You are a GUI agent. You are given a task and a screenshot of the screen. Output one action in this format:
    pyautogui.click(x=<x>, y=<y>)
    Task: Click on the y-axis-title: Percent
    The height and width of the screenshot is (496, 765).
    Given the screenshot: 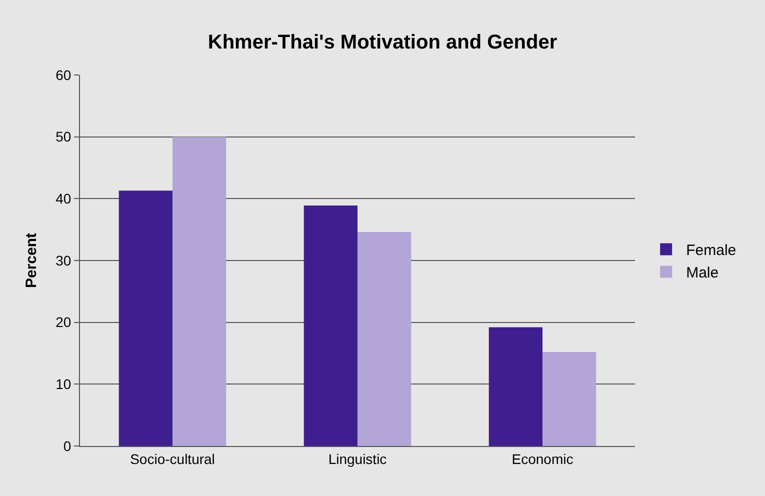 What is the action you would take?
    pyautogui.click(x=31, y=260)
    